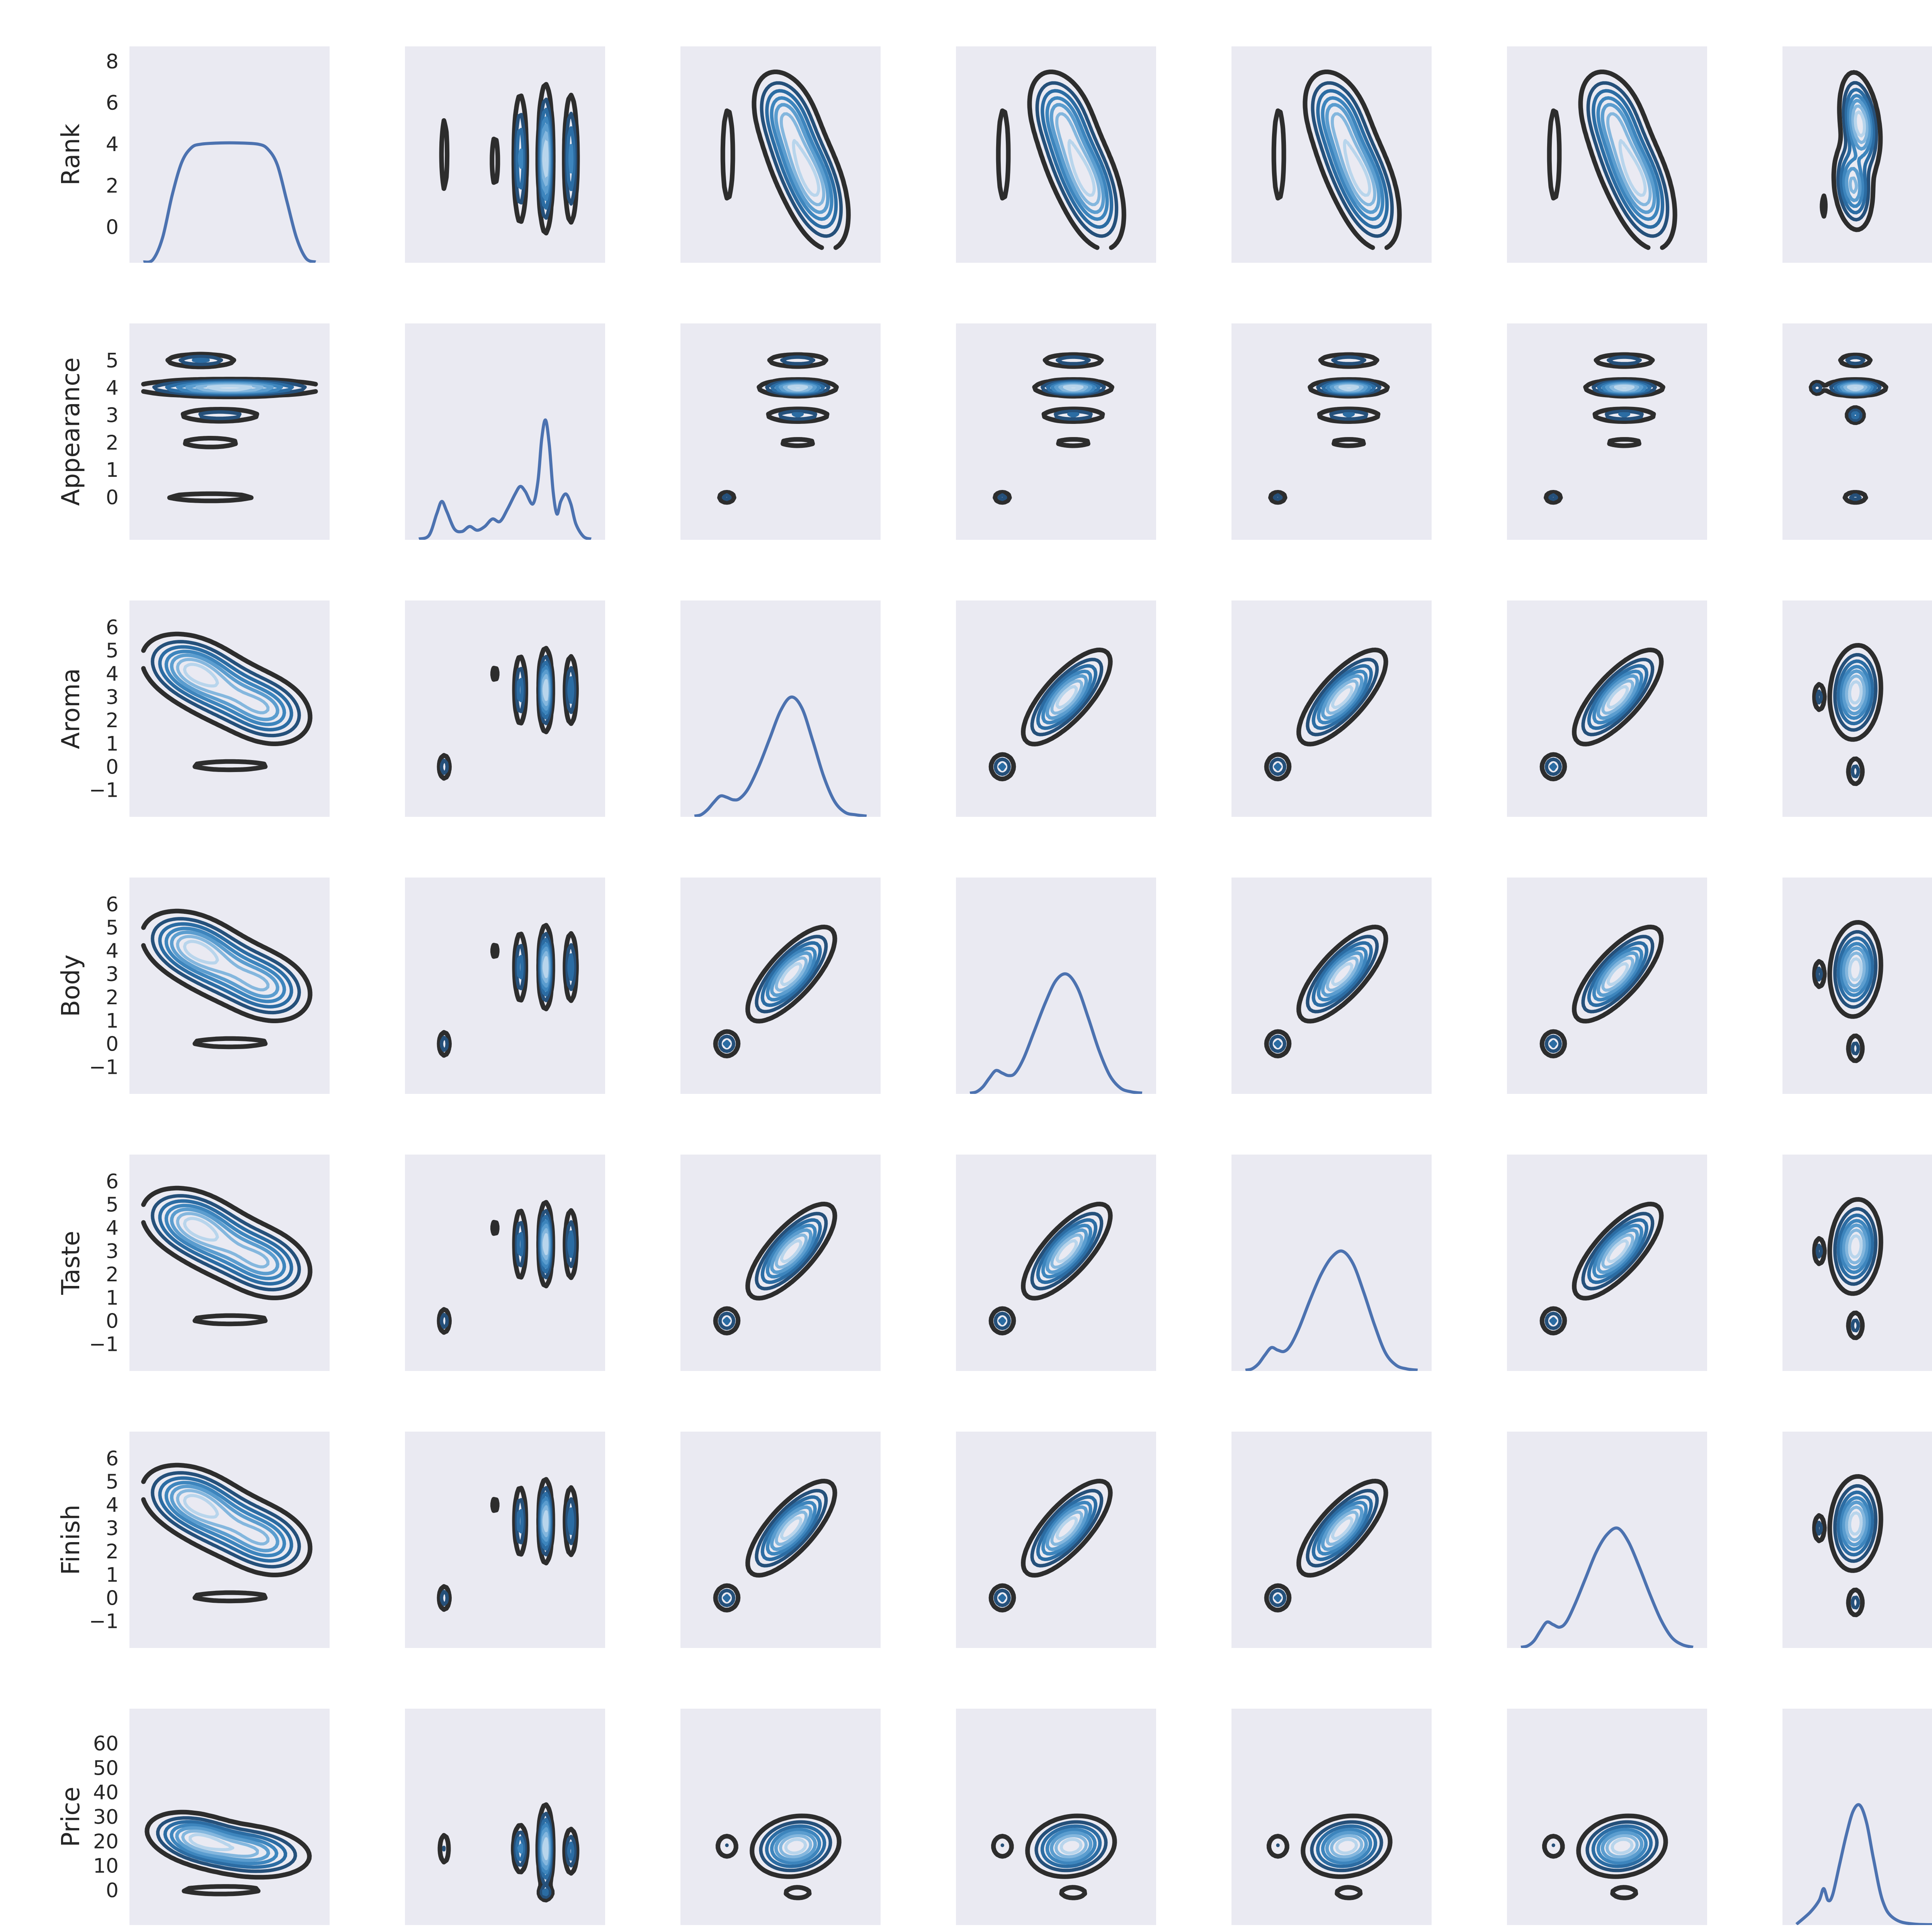 The height and width of the screenshot is (1932, 1932). Describe the element at coordinates (112, 104) in the screenshot. I see `y-tick-rank: 6` at that location.